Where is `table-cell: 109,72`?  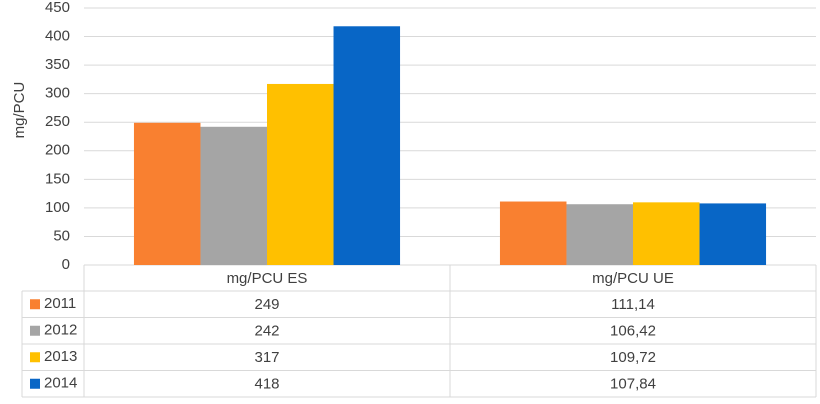 table-cell: 109,72 is located at coordinates (633, 357).